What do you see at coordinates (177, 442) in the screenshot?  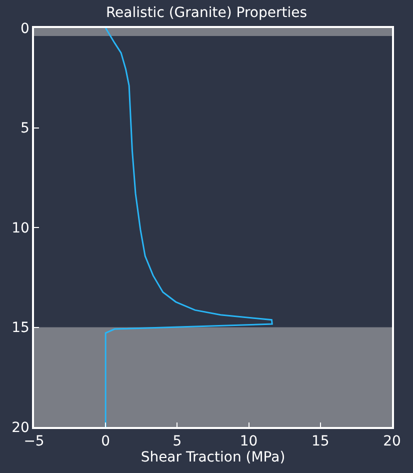 I see `x-tick-label: 5` at bounding box center [177, 442].